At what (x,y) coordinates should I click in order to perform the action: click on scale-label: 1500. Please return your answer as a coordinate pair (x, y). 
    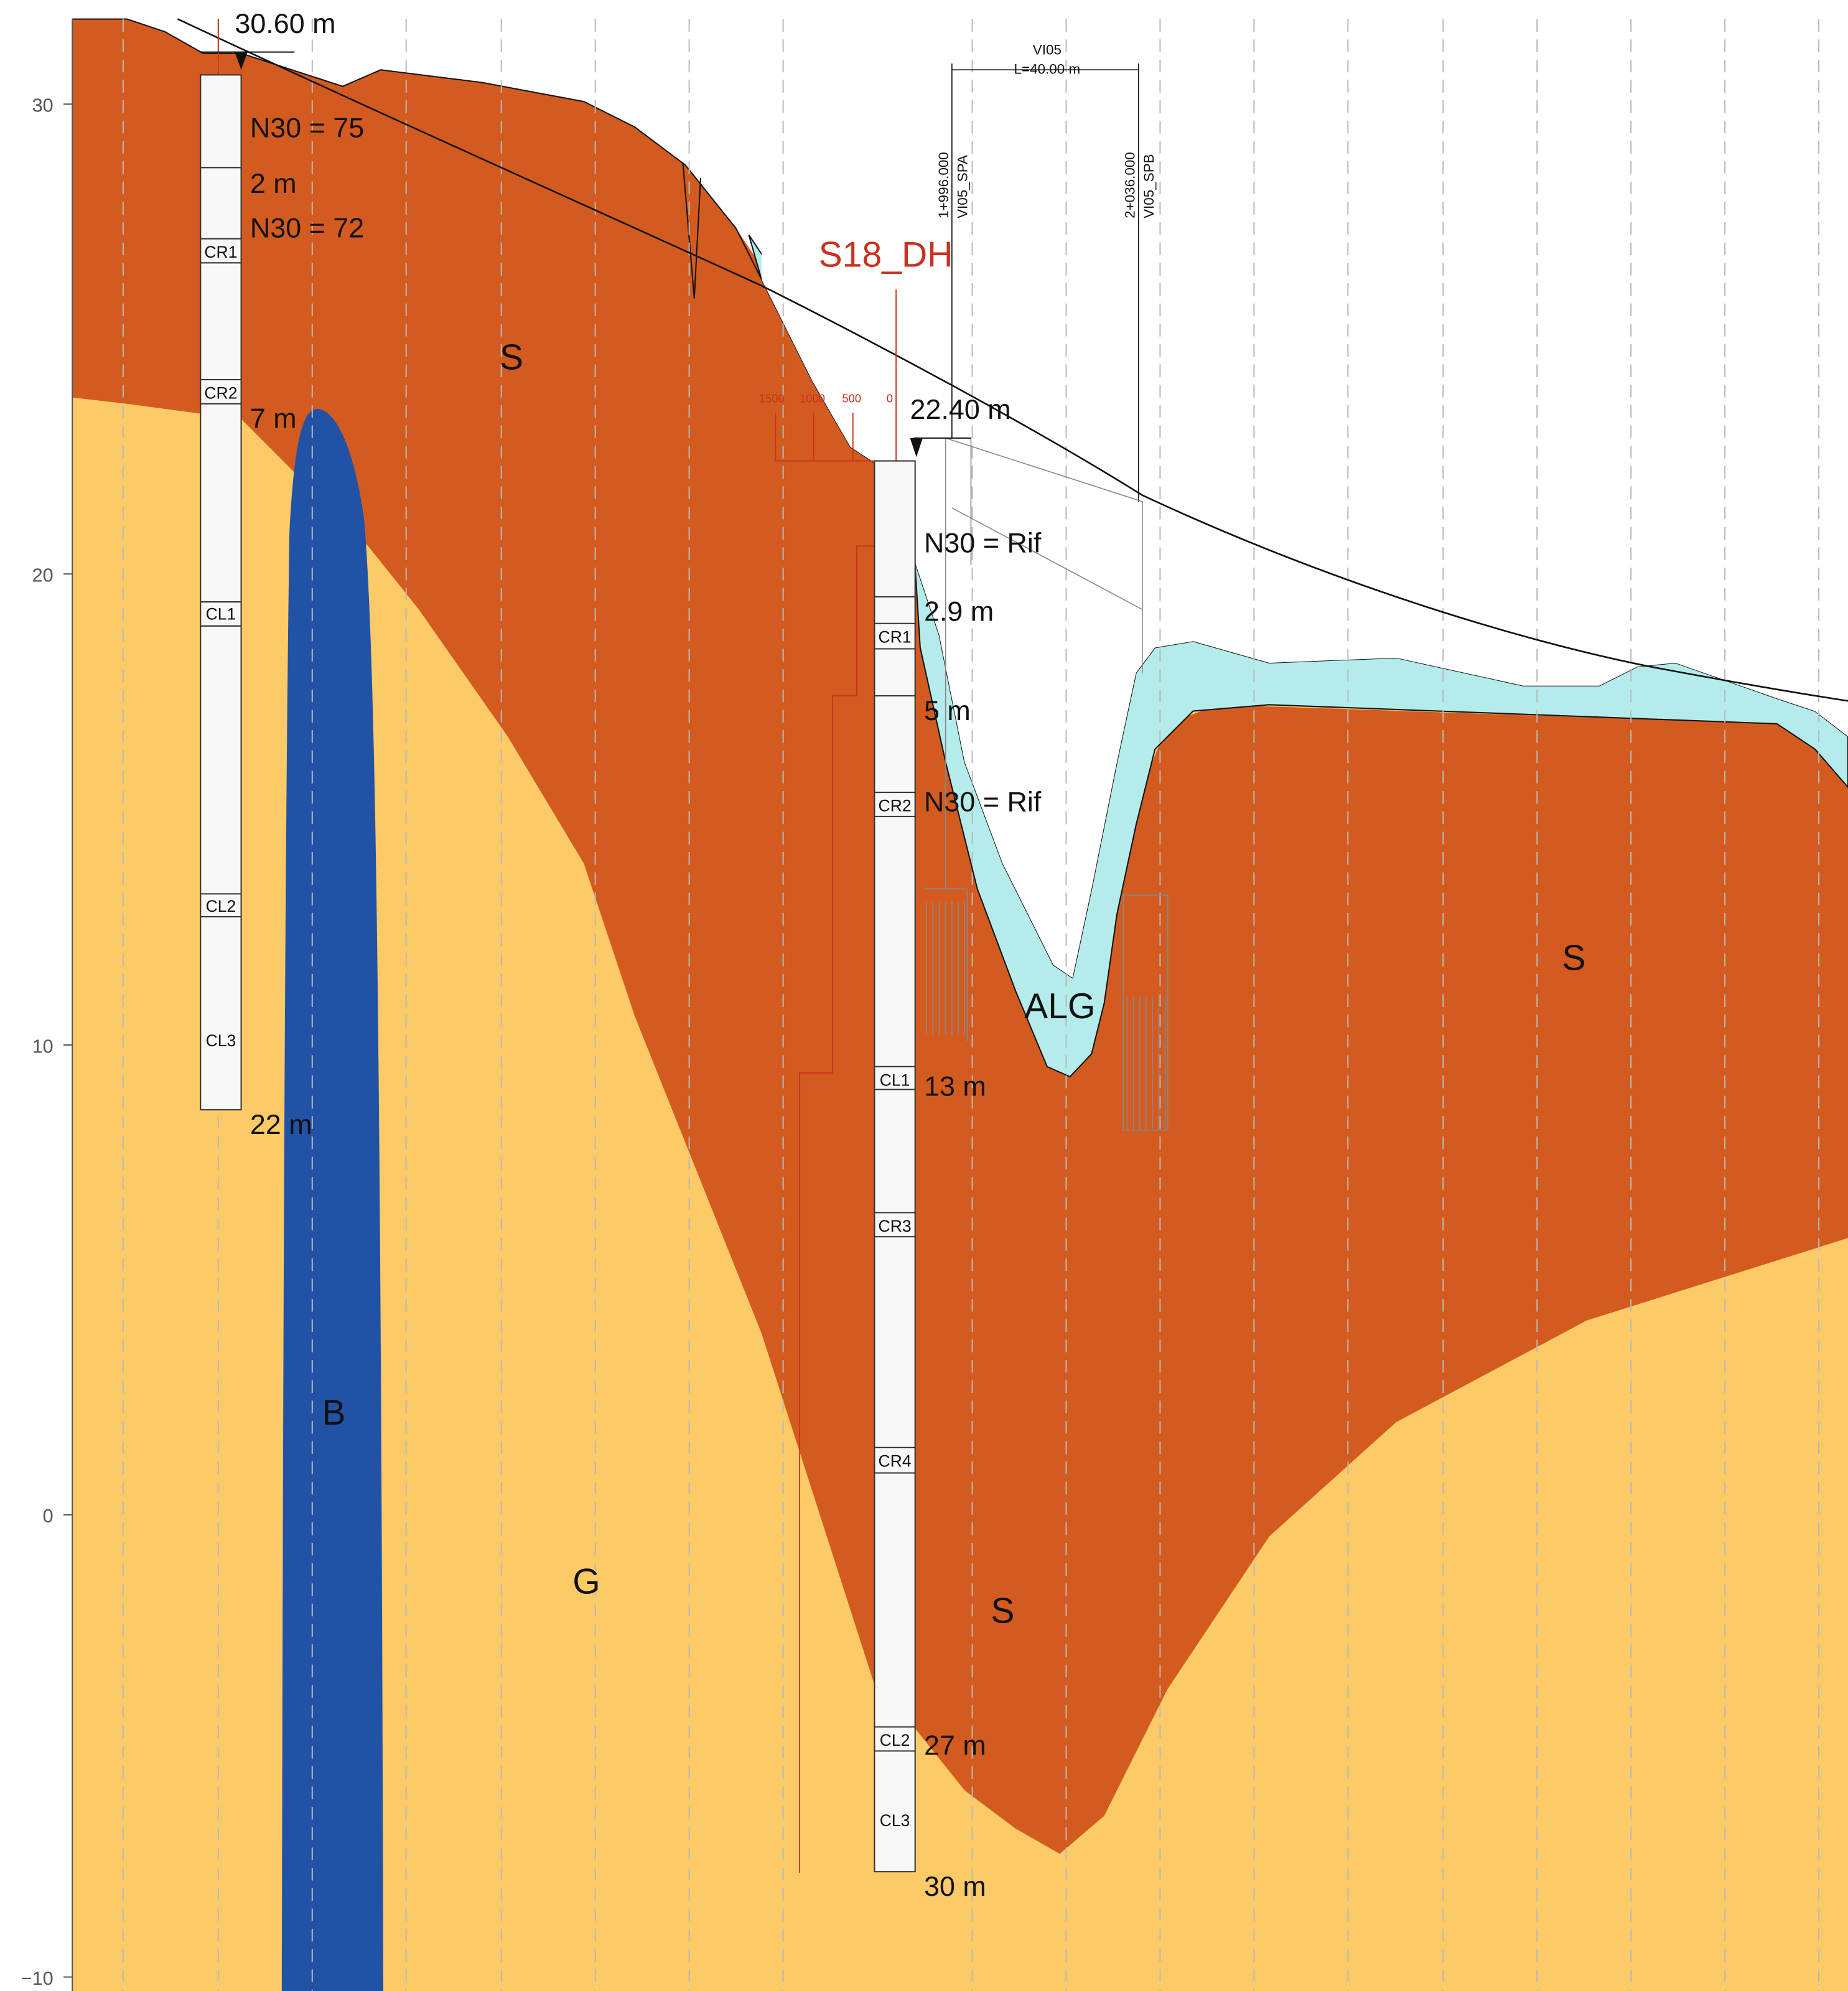
    Looking at the image, I should click on (772, 398).